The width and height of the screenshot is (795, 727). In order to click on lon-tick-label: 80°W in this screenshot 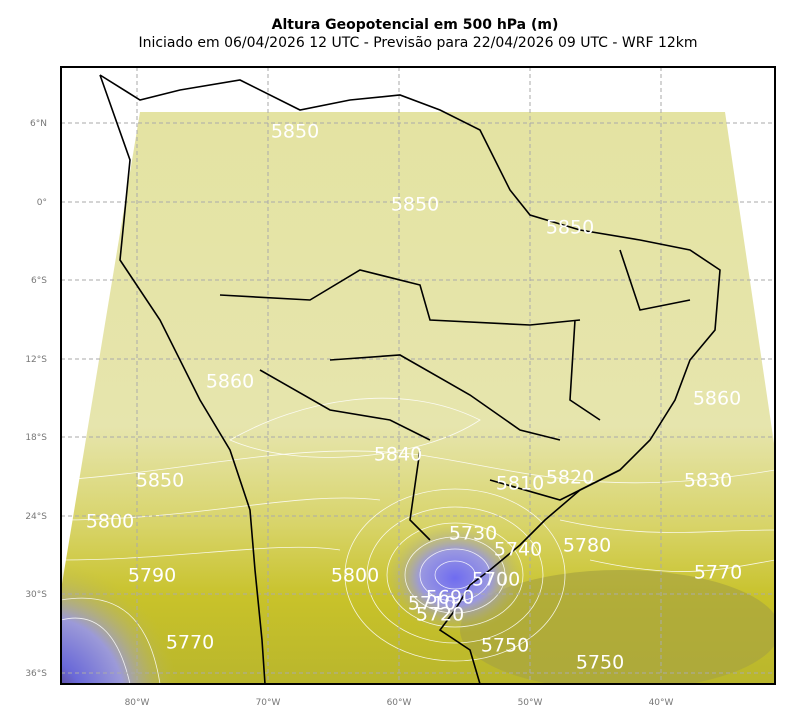, I will do `click(137, 703)`.